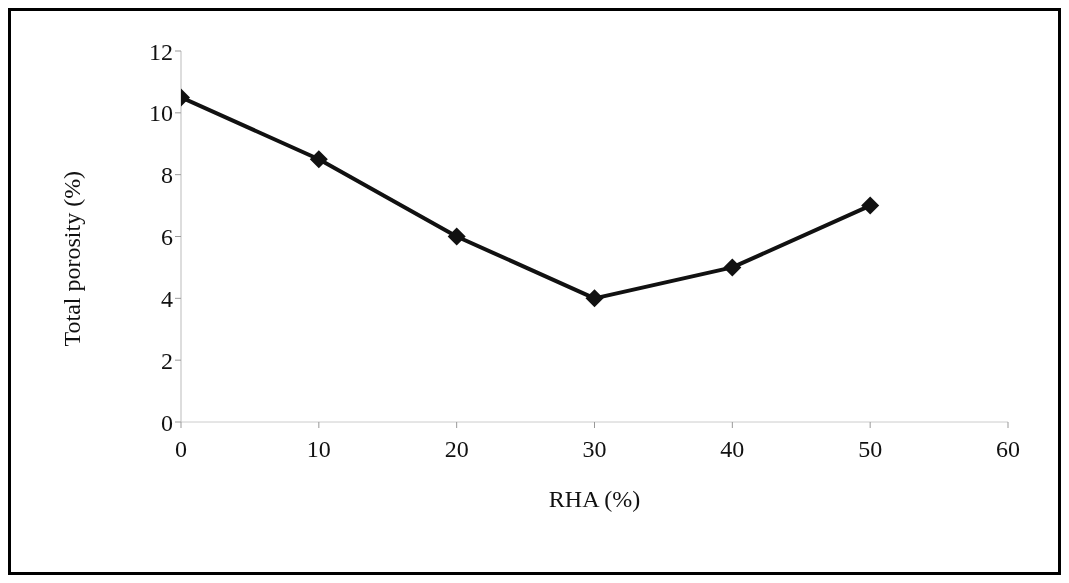 The image size is (1069, 583). I want to click on x-tick-label: 60, so click(1008, 449).